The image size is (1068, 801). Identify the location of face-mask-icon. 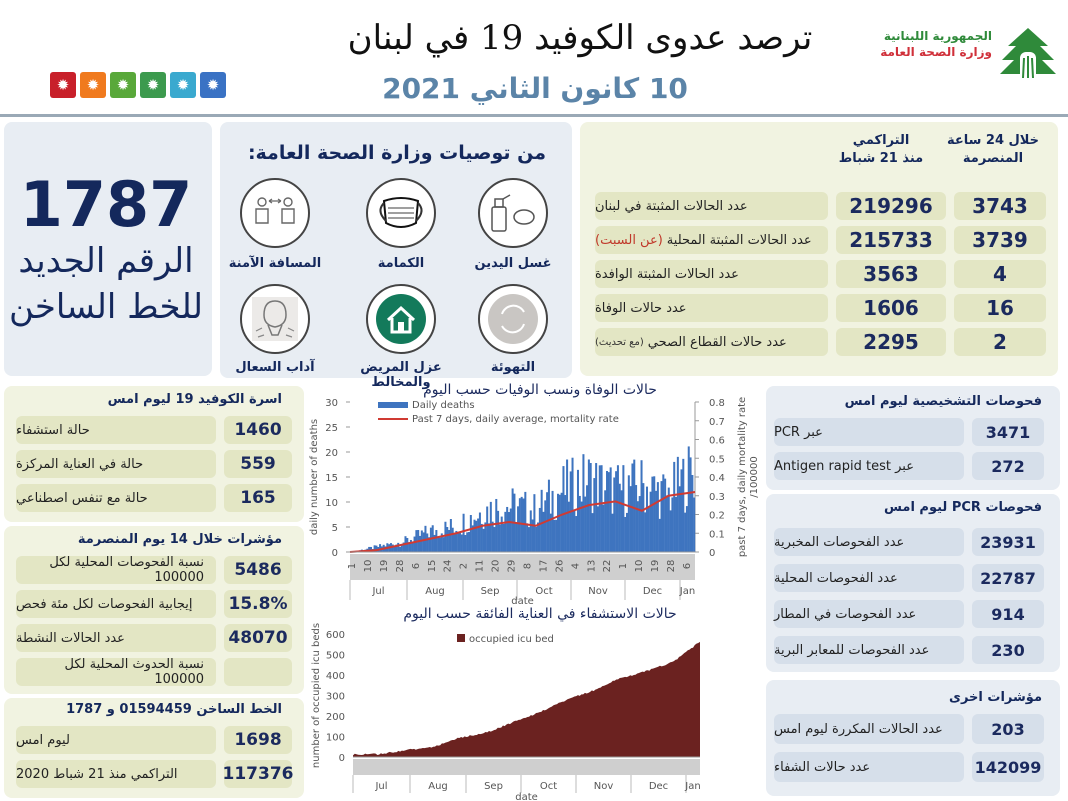
(401, 213).